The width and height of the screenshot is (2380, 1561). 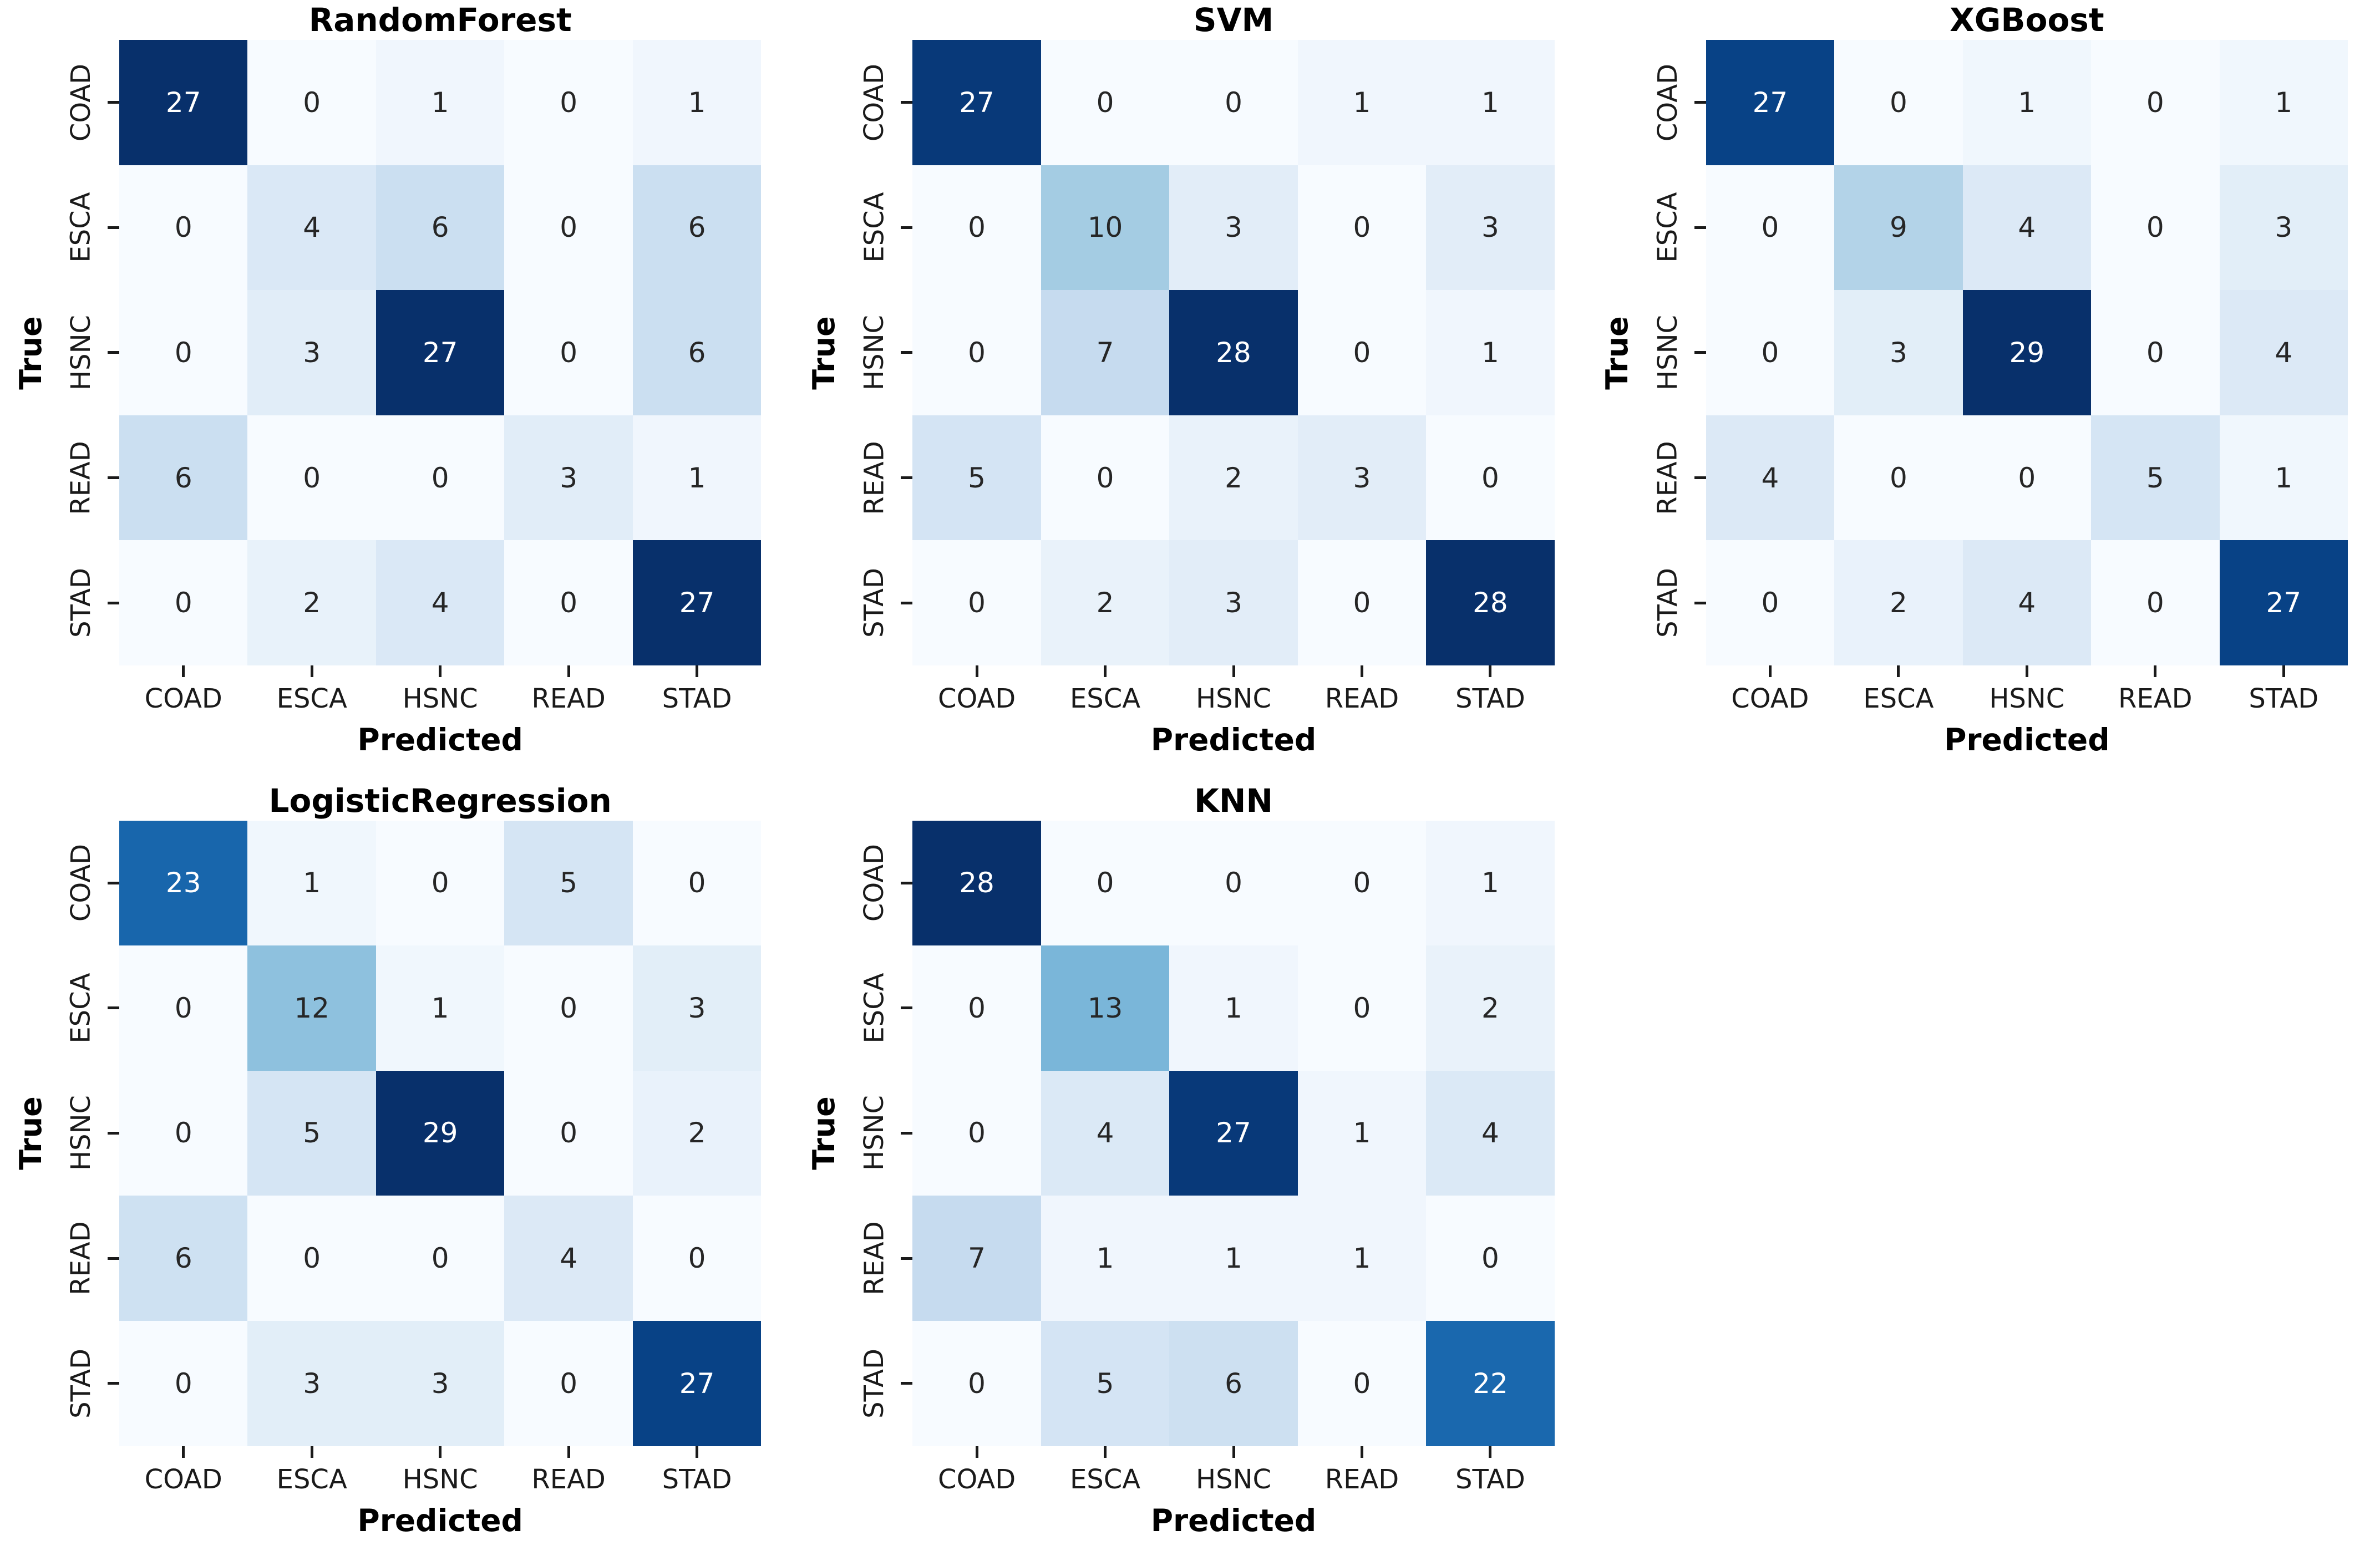 What do you see at coordinates (440, 1520) in the screenshot?
I see `x-axis-label: Predicted` at bounding box center [440, 1520].